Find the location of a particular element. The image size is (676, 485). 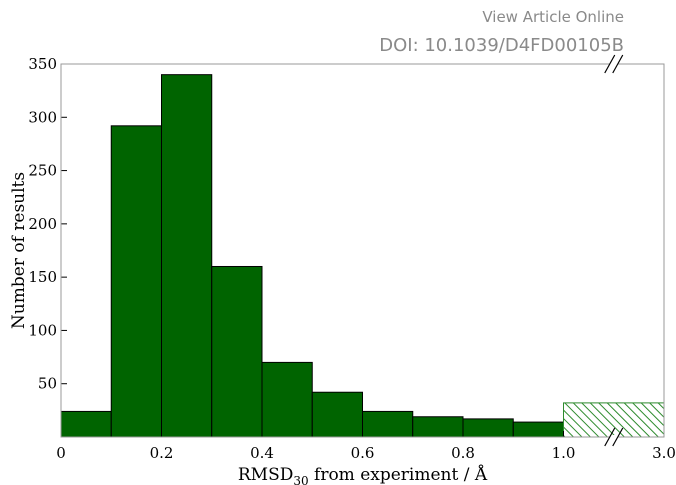

x-axis-label-rest: from experiment / Å is located at coordinates (398, 474).